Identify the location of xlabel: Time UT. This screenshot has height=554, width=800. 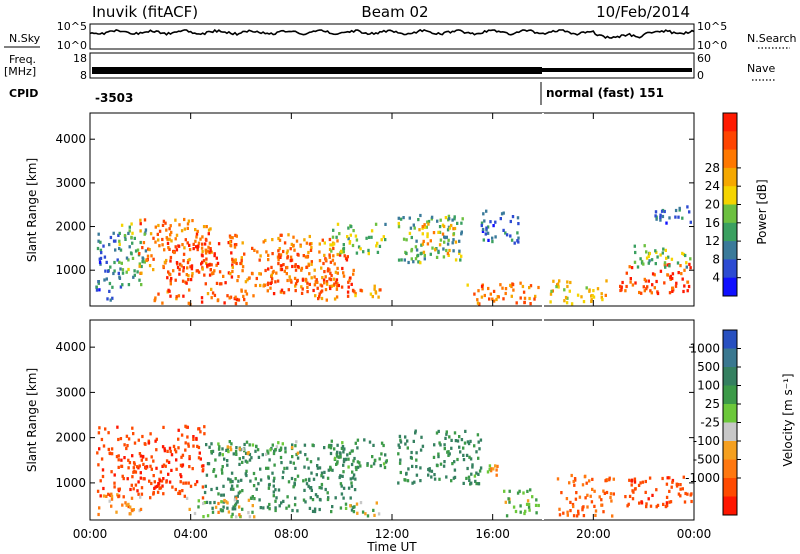
(391, 547).